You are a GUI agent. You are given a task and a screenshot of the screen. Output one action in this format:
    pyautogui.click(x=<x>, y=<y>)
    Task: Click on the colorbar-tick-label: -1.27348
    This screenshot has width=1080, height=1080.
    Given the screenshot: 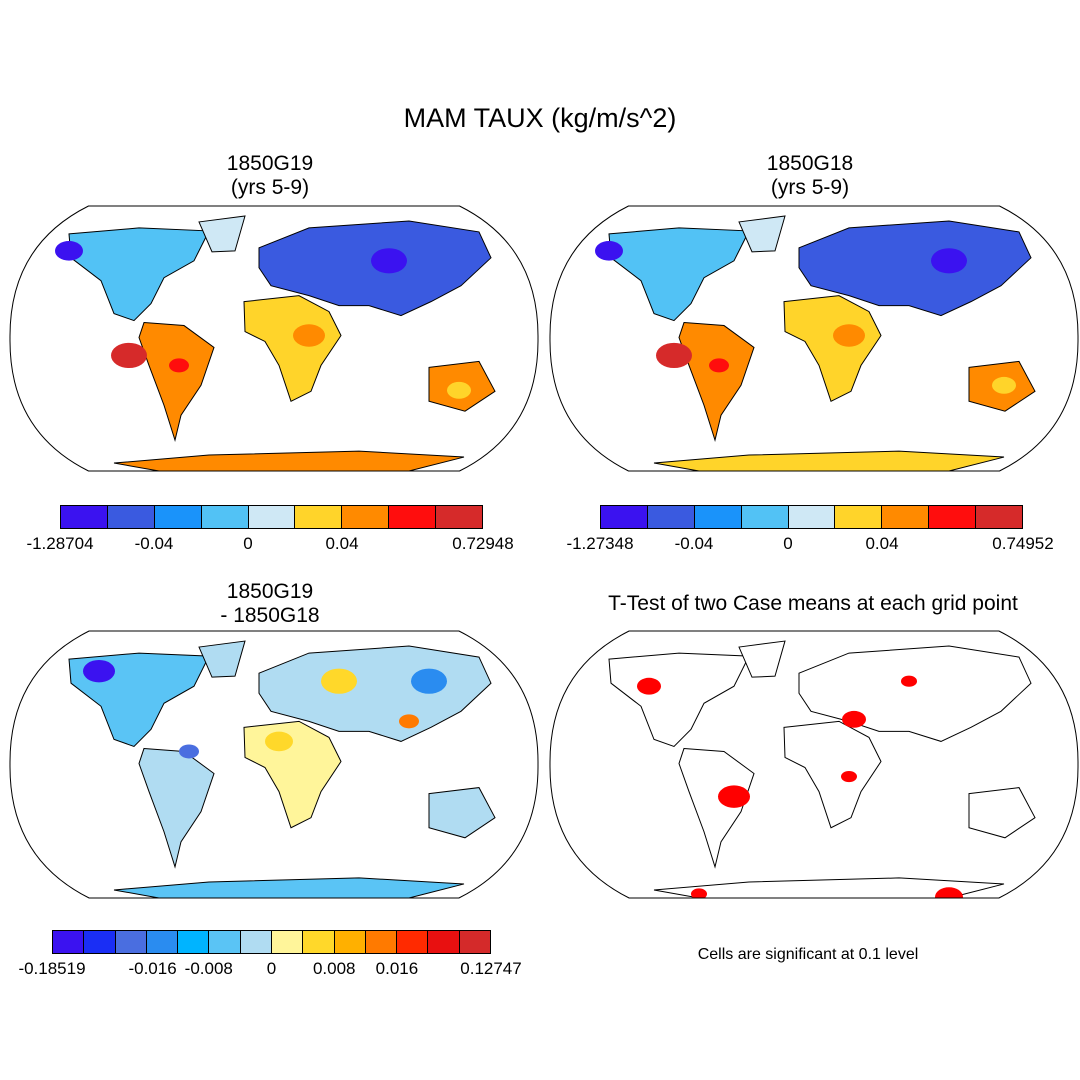 What is the action you would take?
    pyautogui.click(x=600, y=543)
    